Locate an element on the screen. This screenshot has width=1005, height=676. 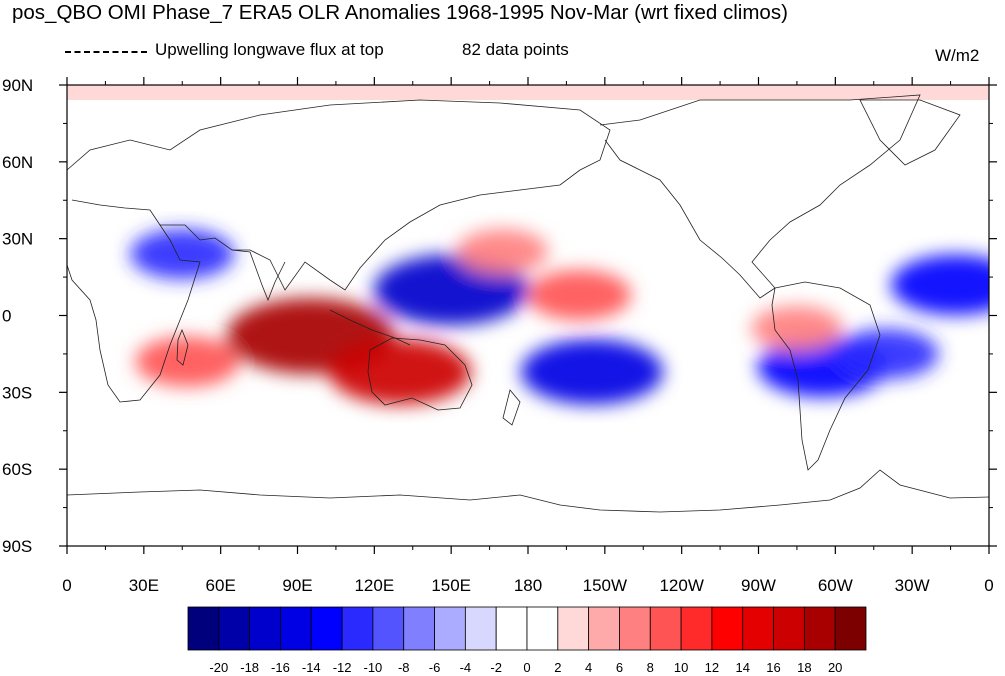
antarctica-coastline is located at coordinates (528, 491).